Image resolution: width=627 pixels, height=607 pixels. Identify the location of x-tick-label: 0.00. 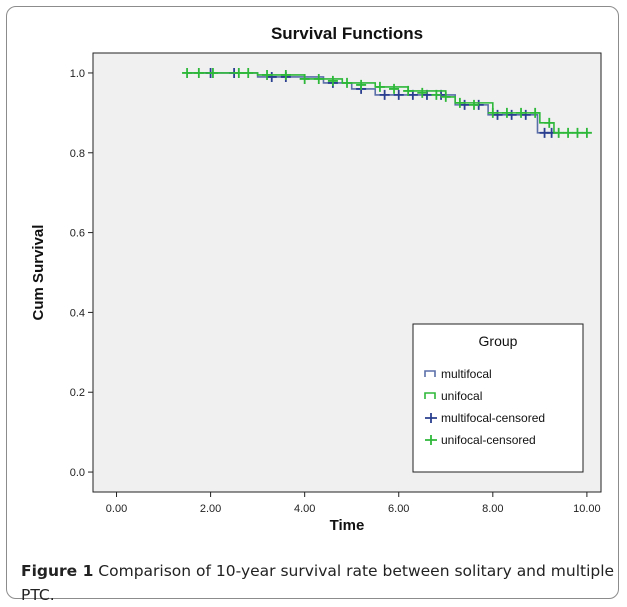
(116, 509).